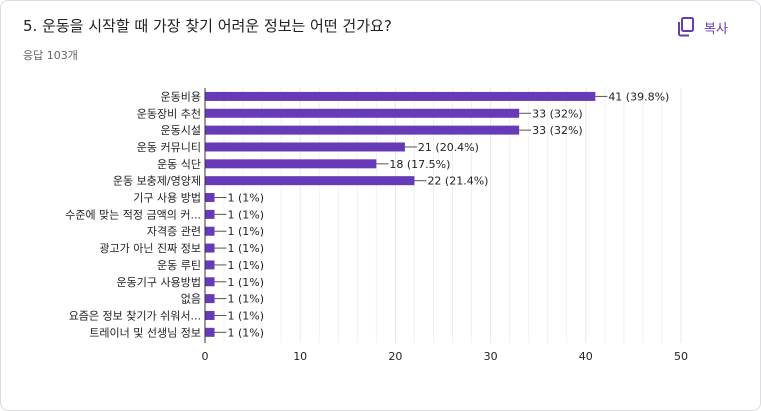 The width and height of the screenshot is (761, 411). Describe the element at coordinates (169, 147) in the screenshot. I see `category-label: 운동 커뮤니티` at that location.